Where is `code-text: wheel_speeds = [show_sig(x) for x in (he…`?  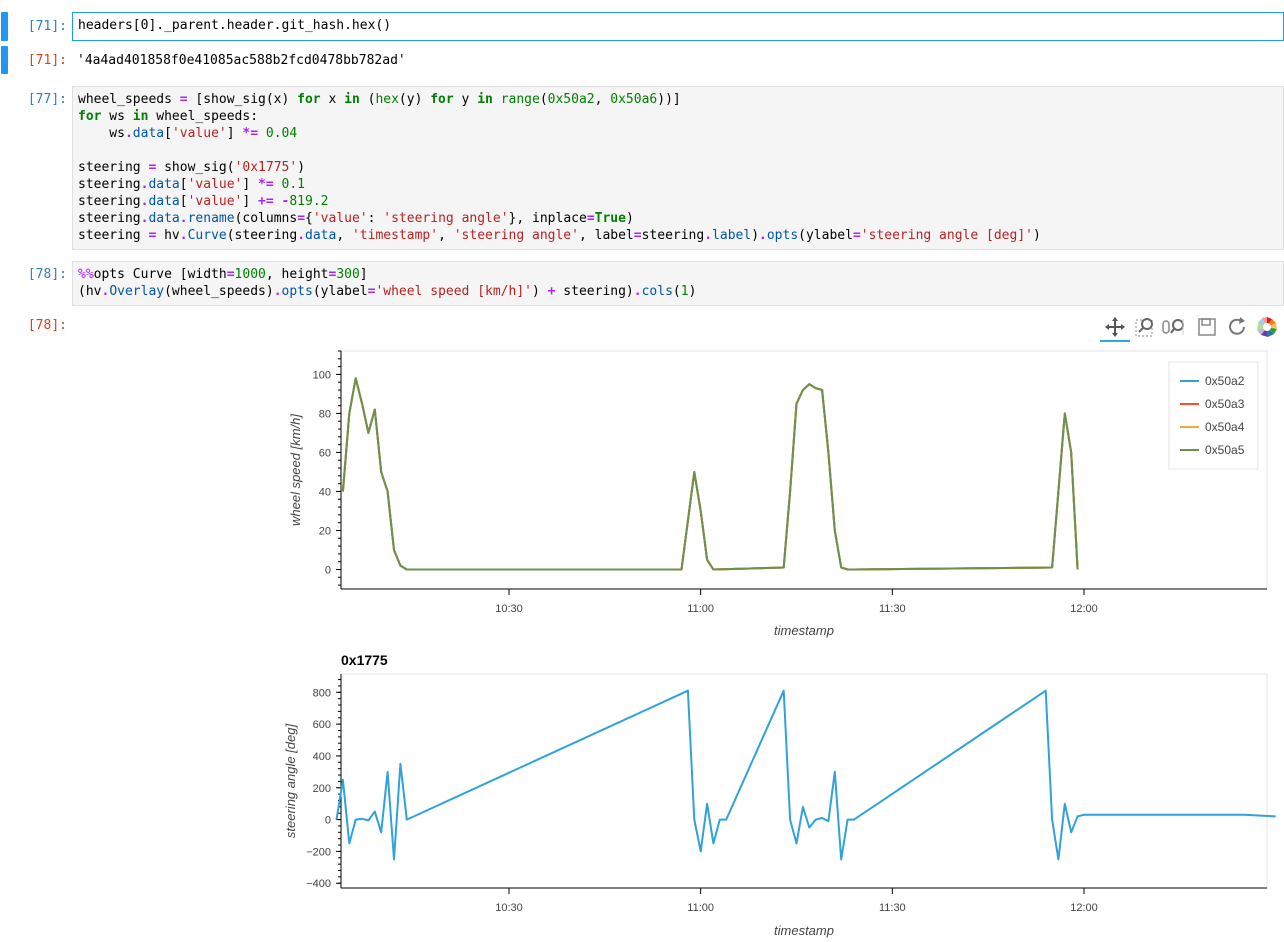 code-text: wheel_speeds = [show_sig(x) for x in (he… is located at coordinates (559, 167).